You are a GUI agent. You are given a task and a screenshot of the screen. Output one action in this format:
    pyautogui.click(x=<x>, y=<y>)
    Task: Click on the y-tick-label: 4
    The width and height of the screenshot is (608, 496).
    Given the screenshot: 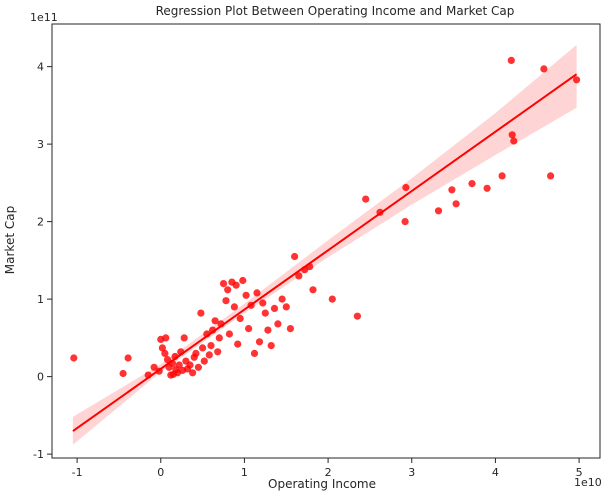 What is the action you would take?
    pyautogui.click(x=40, y=67)
    